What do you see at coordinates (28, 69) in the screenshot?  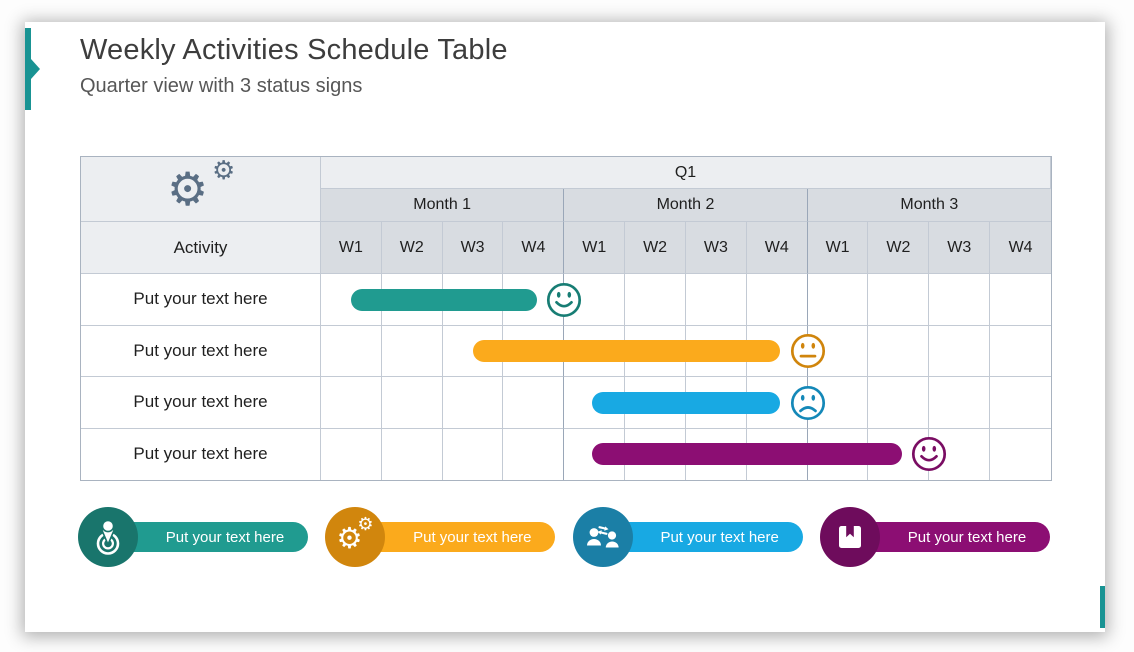 I see `accent-bar-icon` at bounding box center [28, 69].